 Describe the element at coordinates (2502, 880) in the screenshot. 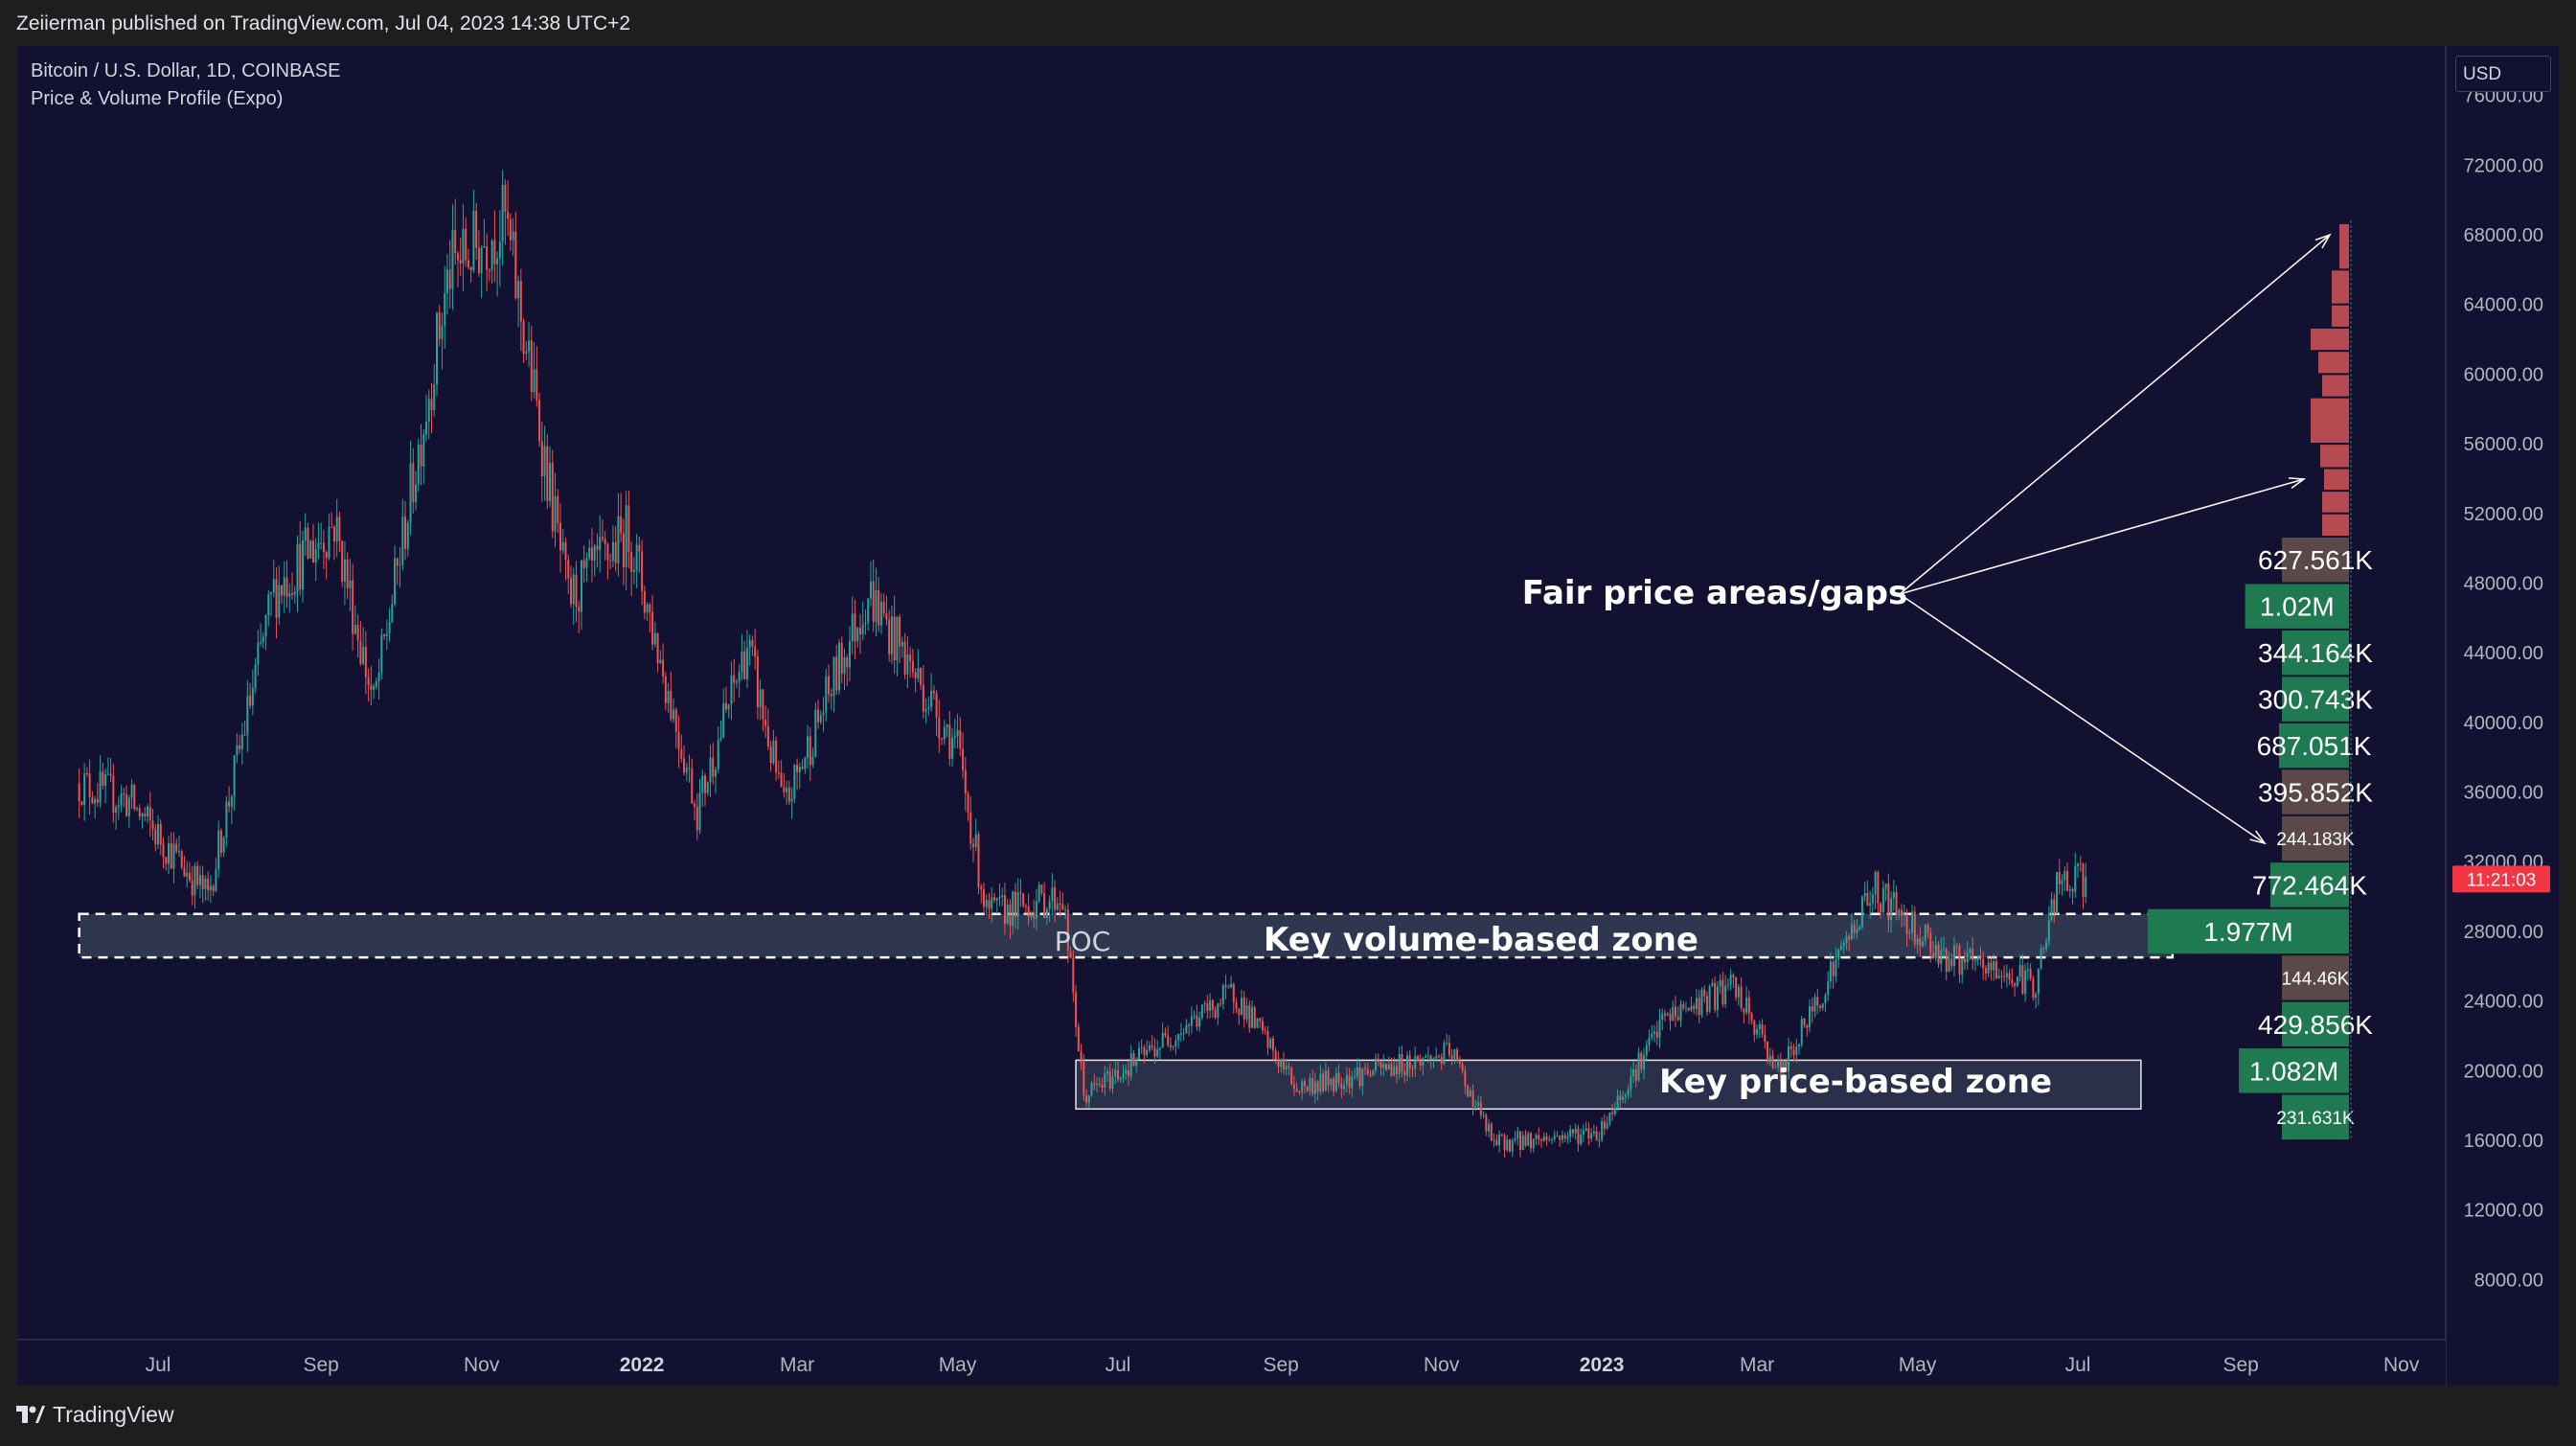

I see `countdown-label: 11:21:03` at that location.